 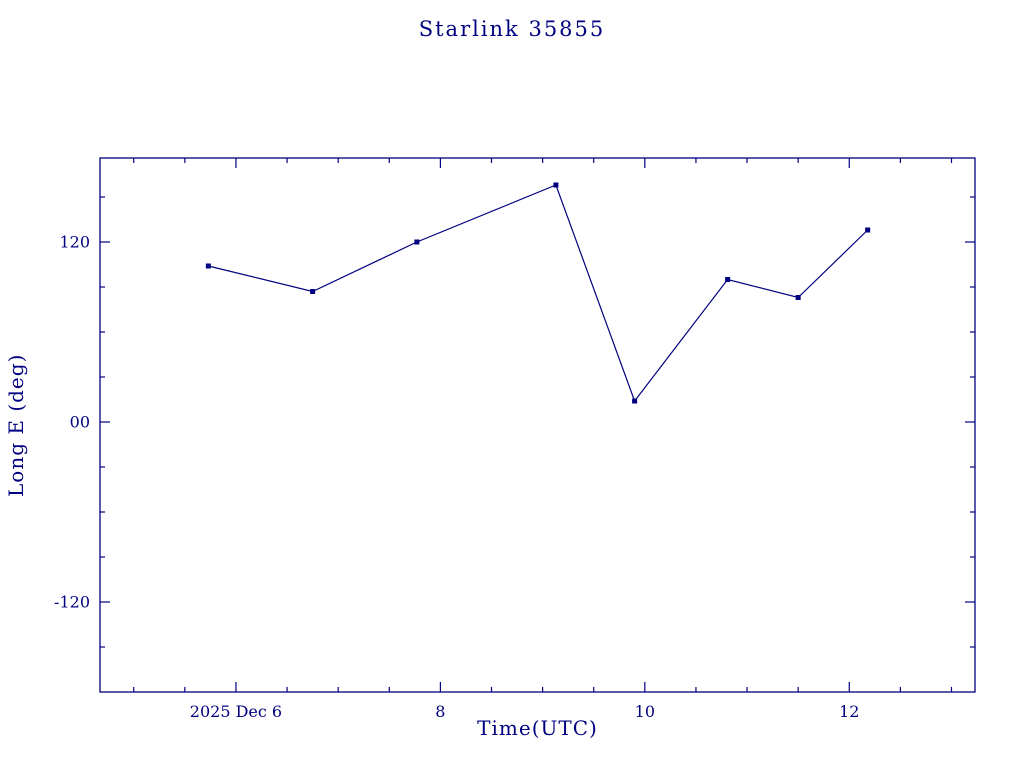 I want to click on x-tick-label: 12, so click(x=849, y=711).